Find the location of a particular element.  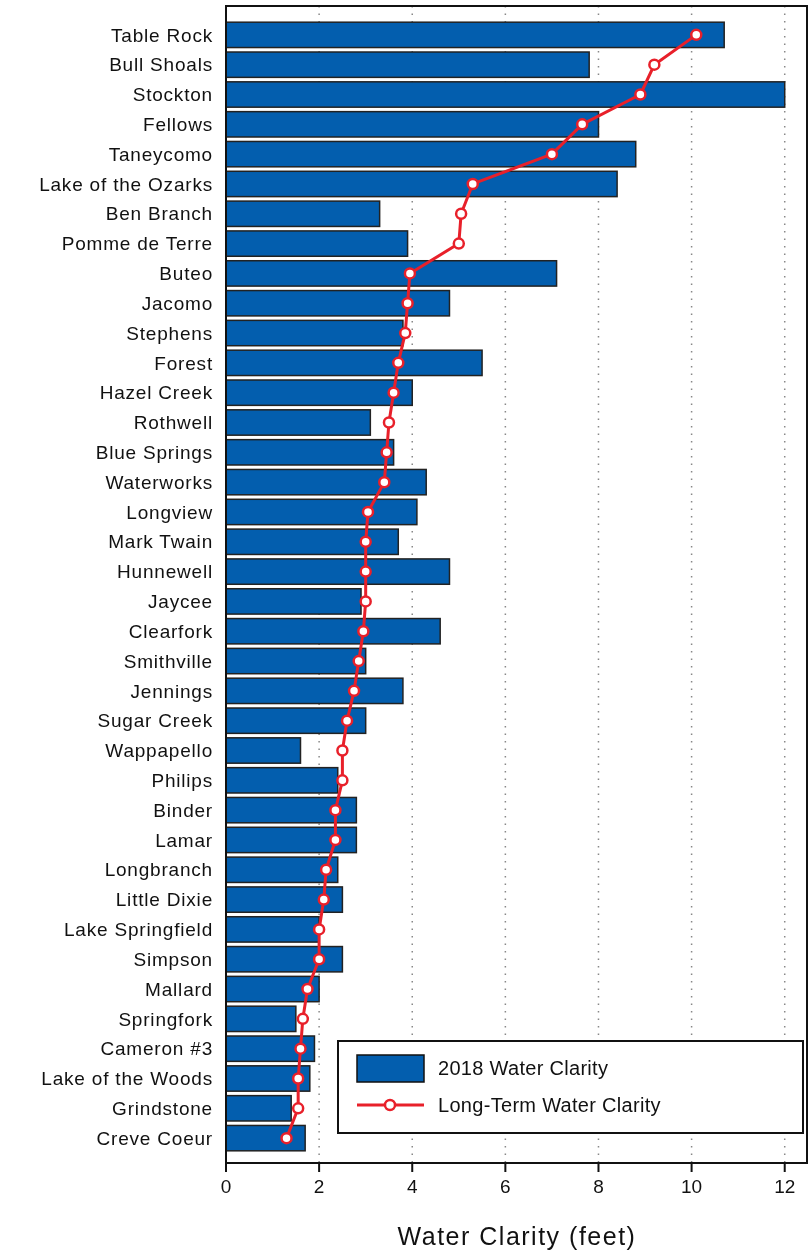

y-tick-label: Jacomo is located at coordinates (177, 303).